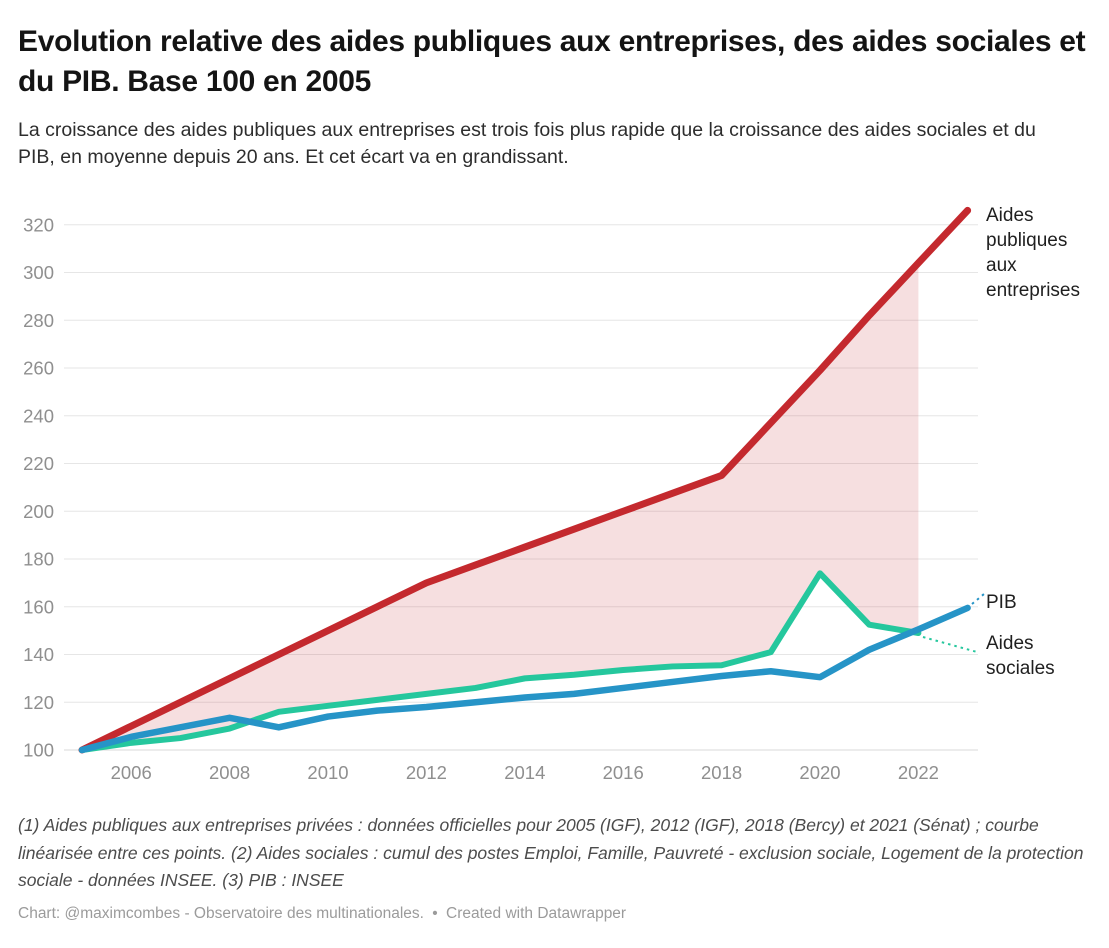 The height and width of the screenshot is (948, 1109). Describe the element at coordinates (38, 750) in the screenshot. I see `y-tick-label: 100` at that location.